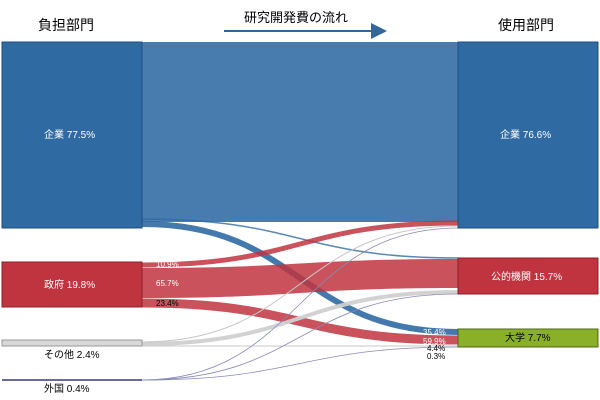 The image size is (600, 400). I want to click on source-label-enterprise: 企業 77.5%, so click(69, 134).